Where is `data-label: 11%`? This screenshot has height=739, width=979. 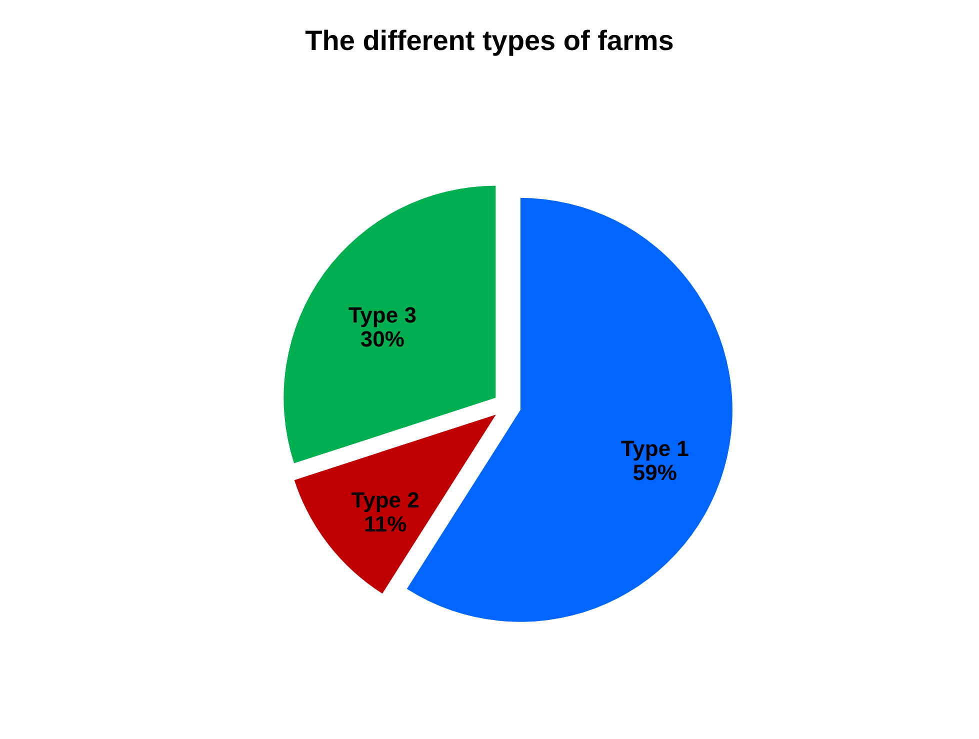
data-label: 11% is located at coordinates (385, 523).